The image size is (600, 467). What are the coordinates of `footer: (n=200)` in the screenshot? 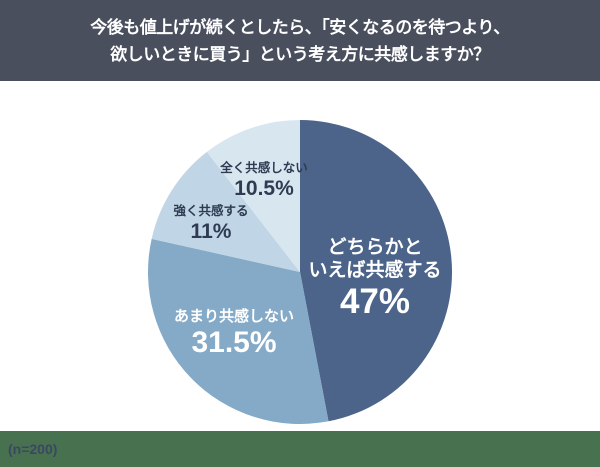 It's located at (300, 449).